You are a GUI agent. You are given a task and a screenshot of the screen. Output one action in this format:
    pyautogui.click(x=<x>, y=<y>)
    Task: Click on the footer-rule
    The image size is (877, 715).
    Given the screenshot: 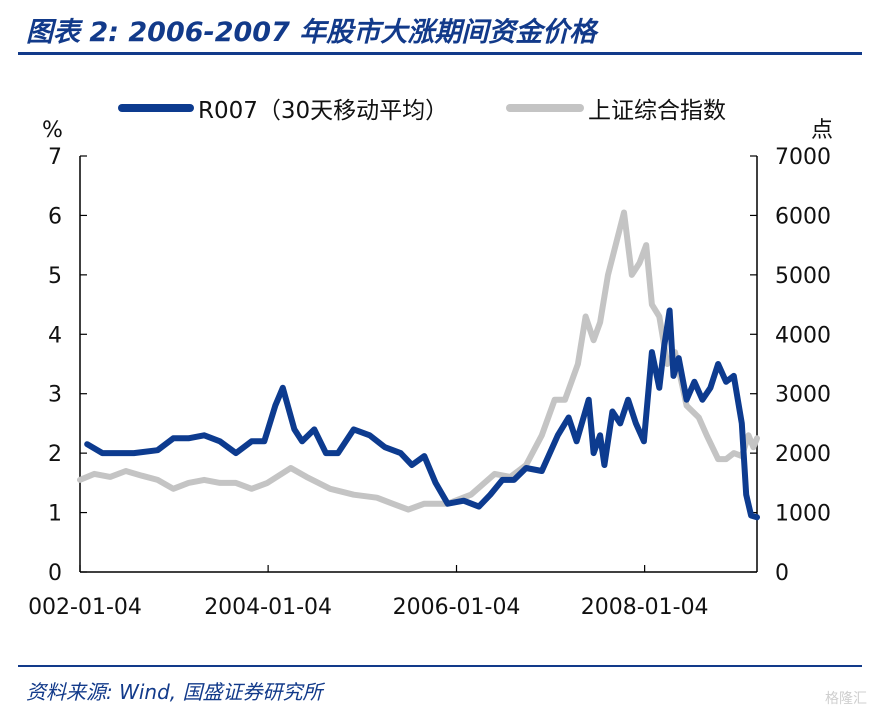 What is the action you would take?
    pyautogui.click(x=440, y=666)
    